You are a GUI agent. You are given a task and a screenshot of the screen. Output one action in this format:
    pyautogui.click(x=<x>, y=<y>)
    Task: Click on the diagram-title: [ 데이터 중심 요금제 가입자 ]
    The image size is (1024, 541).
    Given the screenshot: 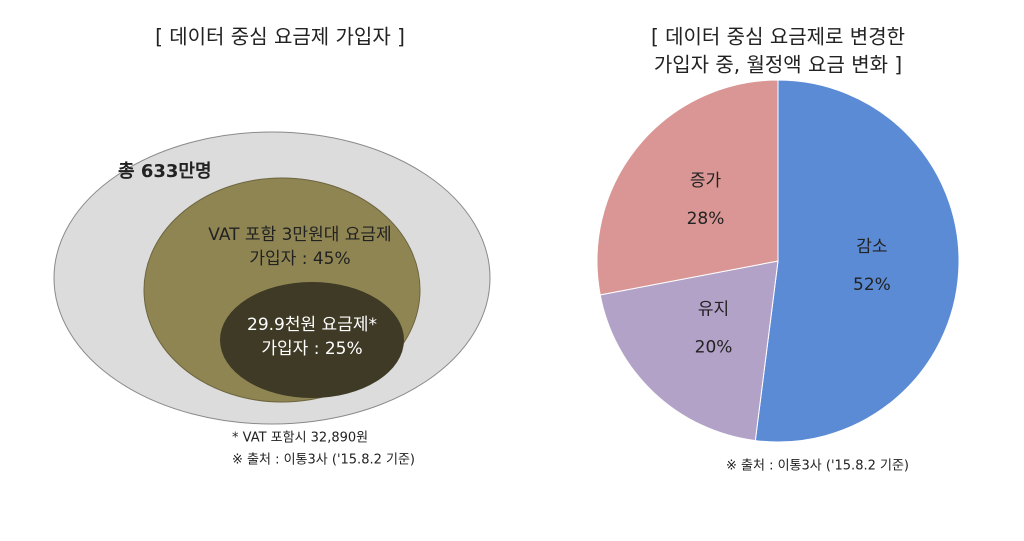 What is the action you would take?
    pyautogui.click(x=280, y=37)
    